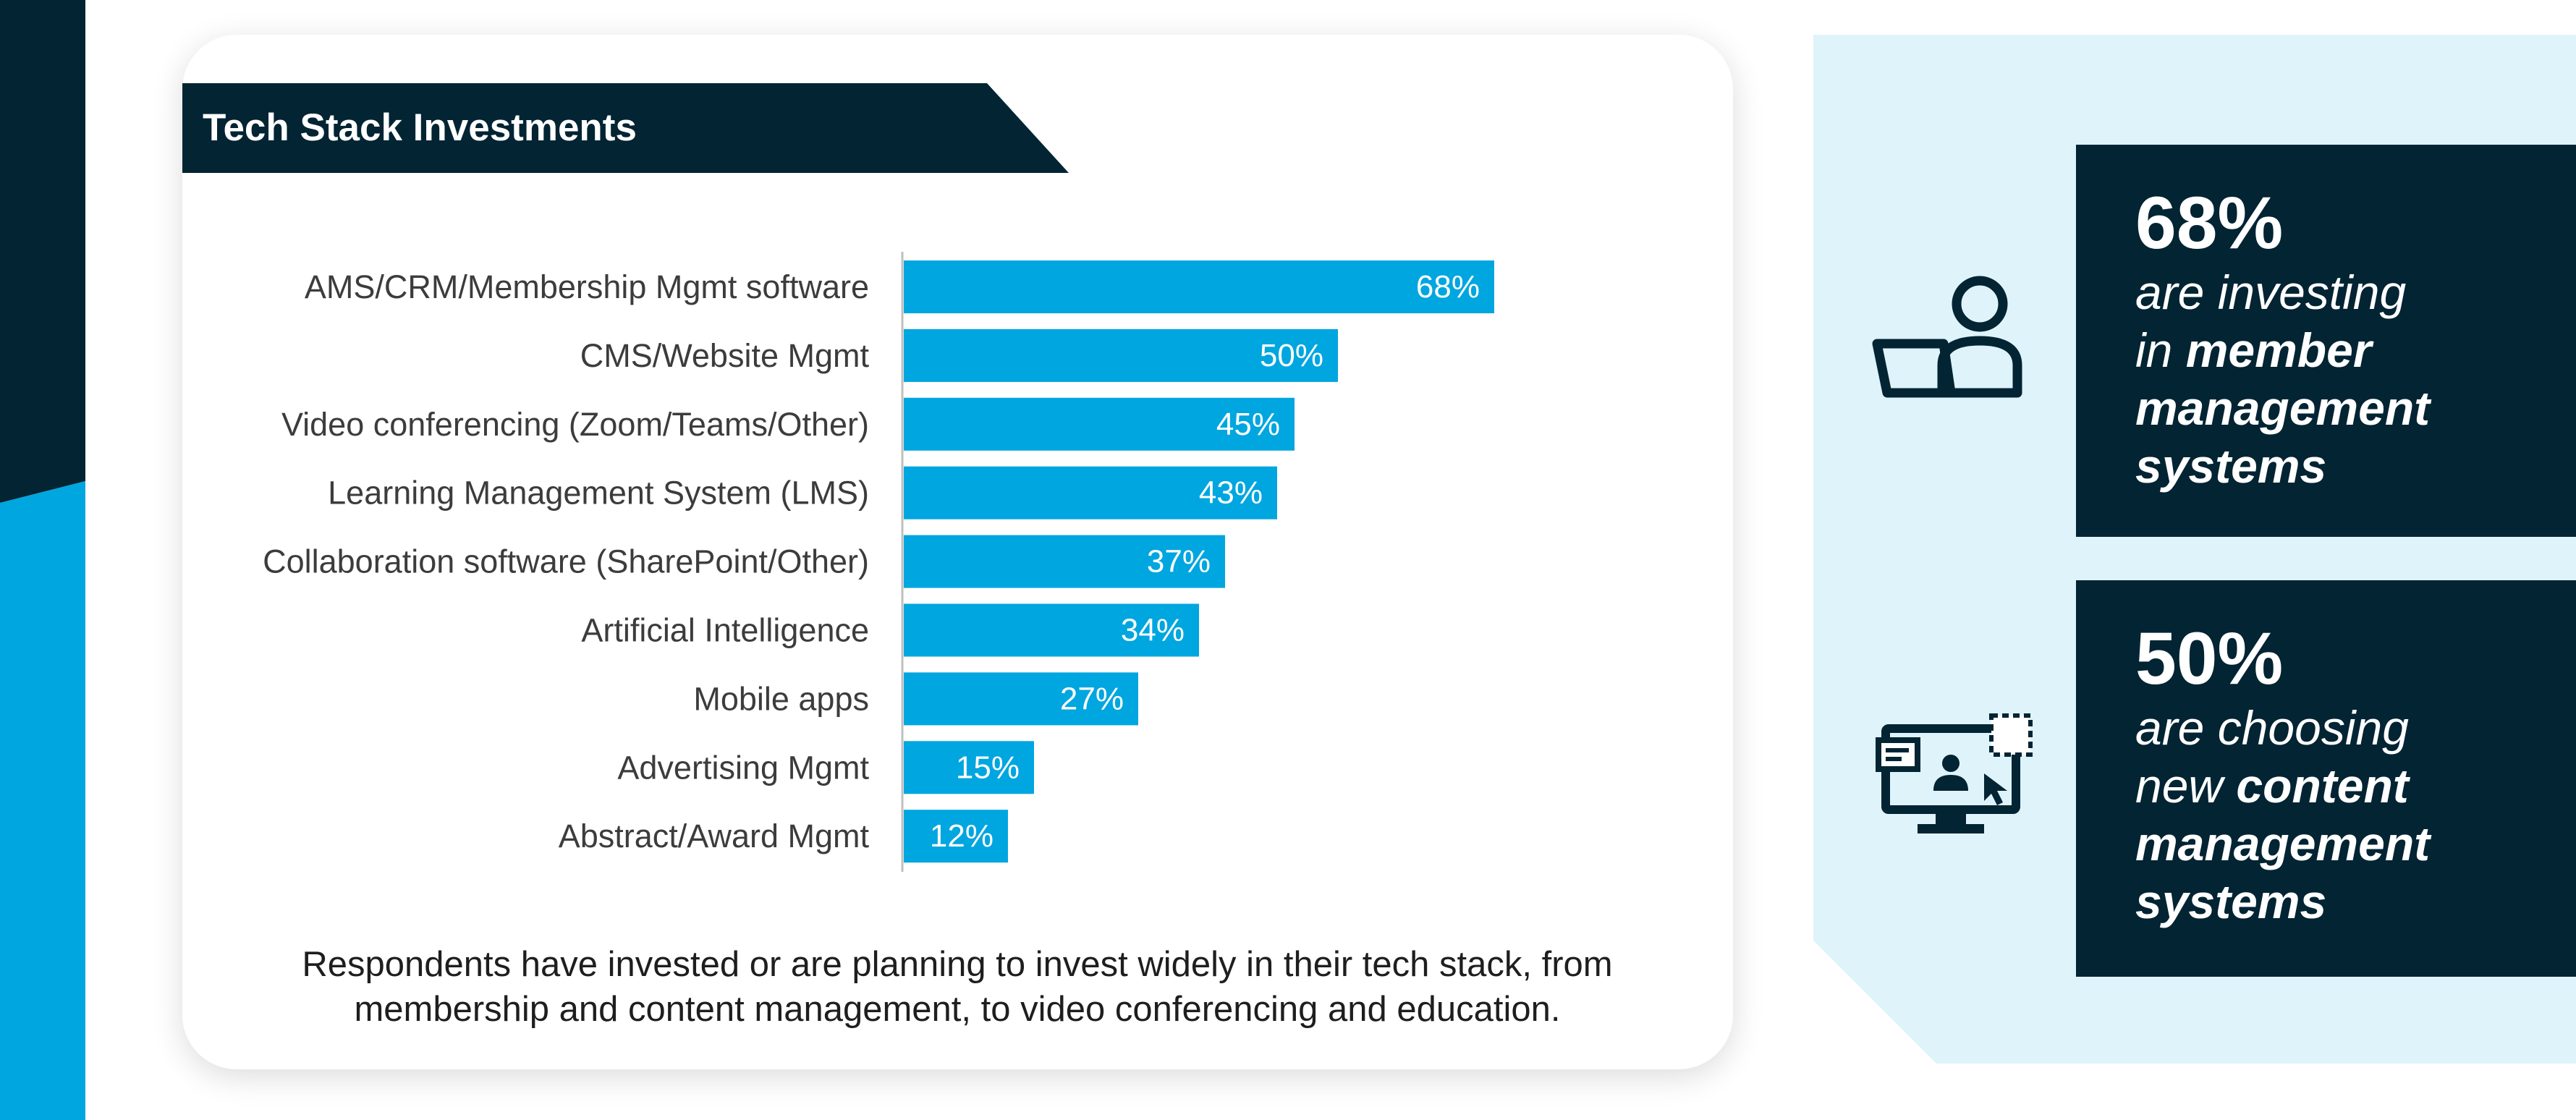 The width and height of the screenshot is (2576, 1120). What do you see at coordinates (2209, 658) in the screenshot?
I see `stat-value: 50%` at bounding box center [2209, 658].